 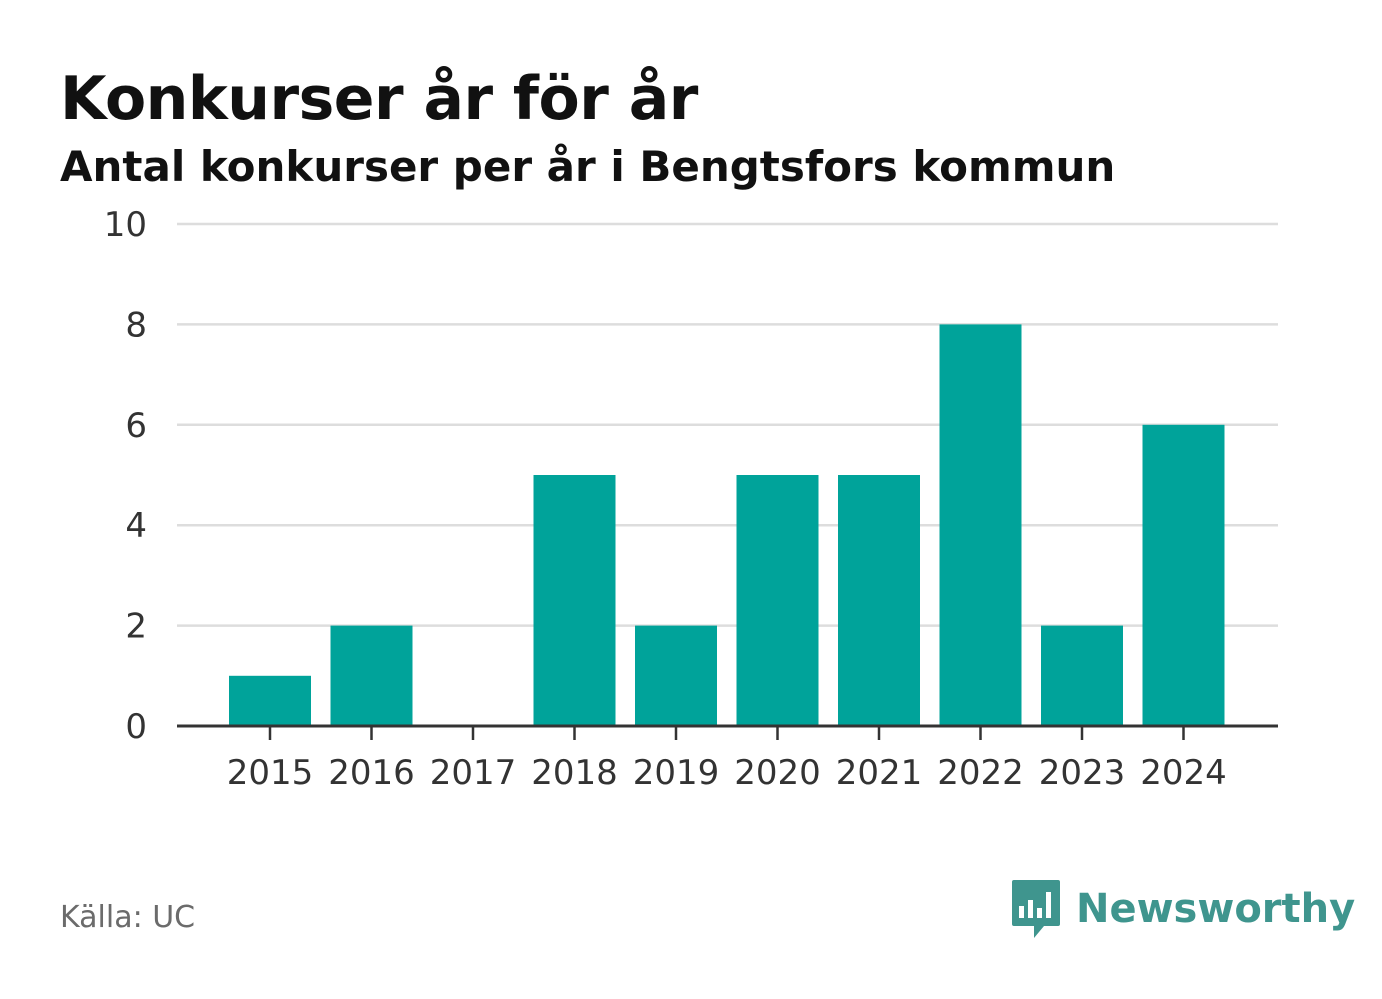 I want to click on y-tick-label: 2, so click(x=136, y=627).